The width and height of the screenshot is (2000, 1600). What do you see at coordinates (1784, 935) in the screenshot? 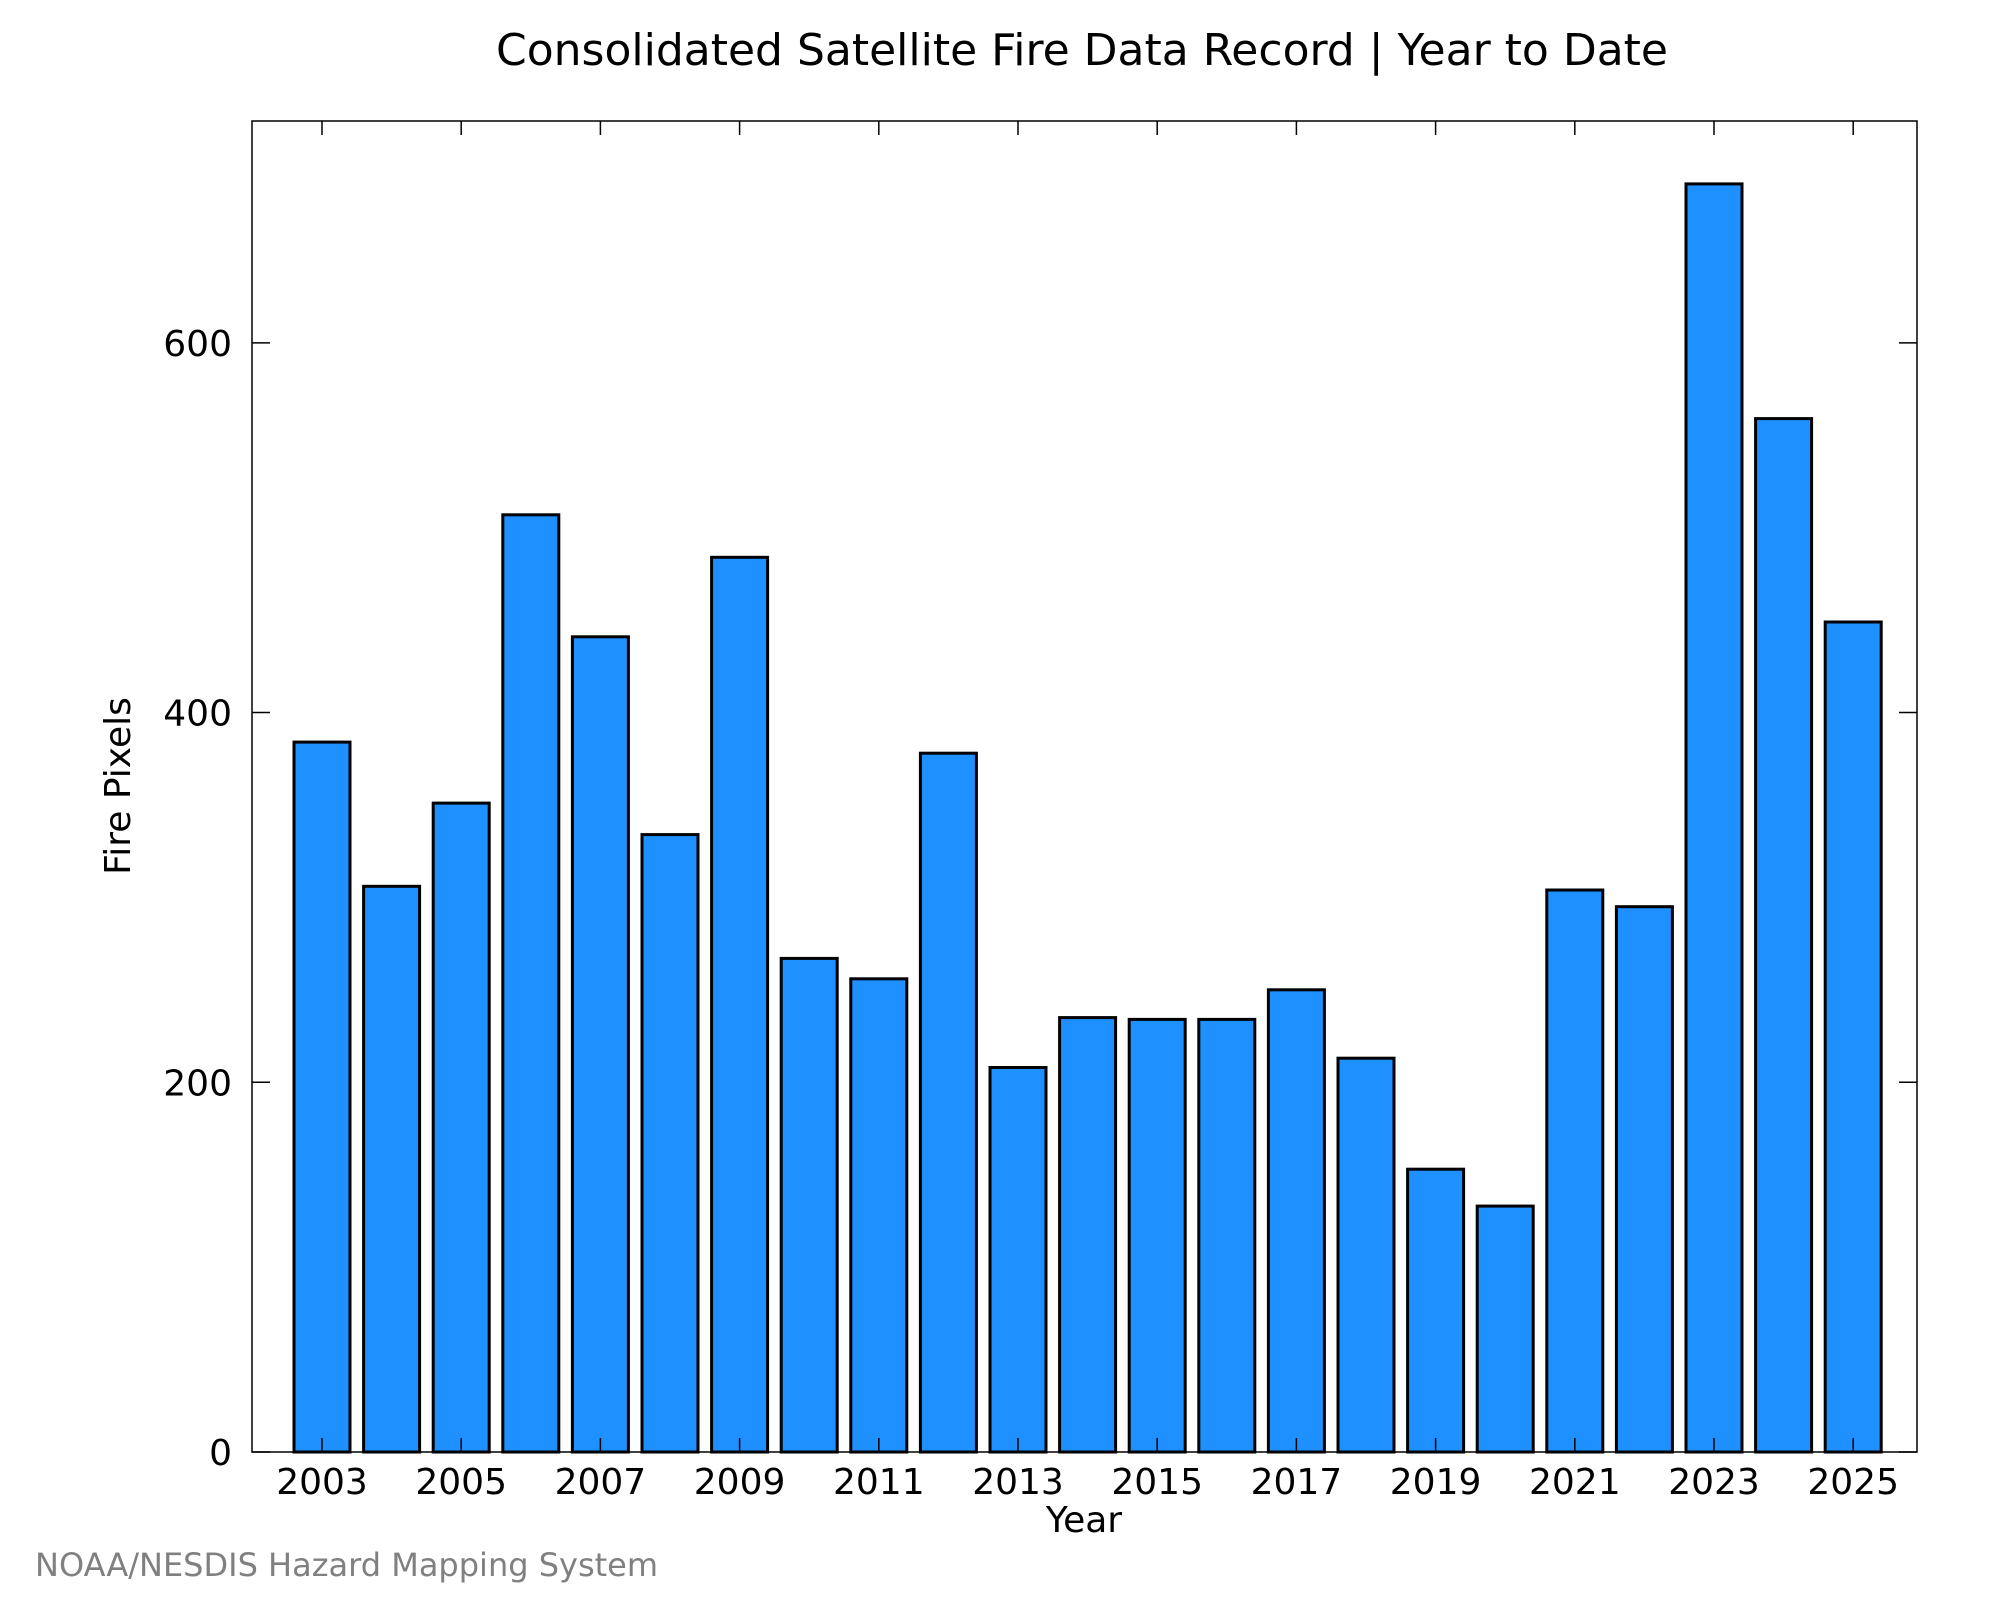
I see `bar-2024` at bounding box center [1784, 935].